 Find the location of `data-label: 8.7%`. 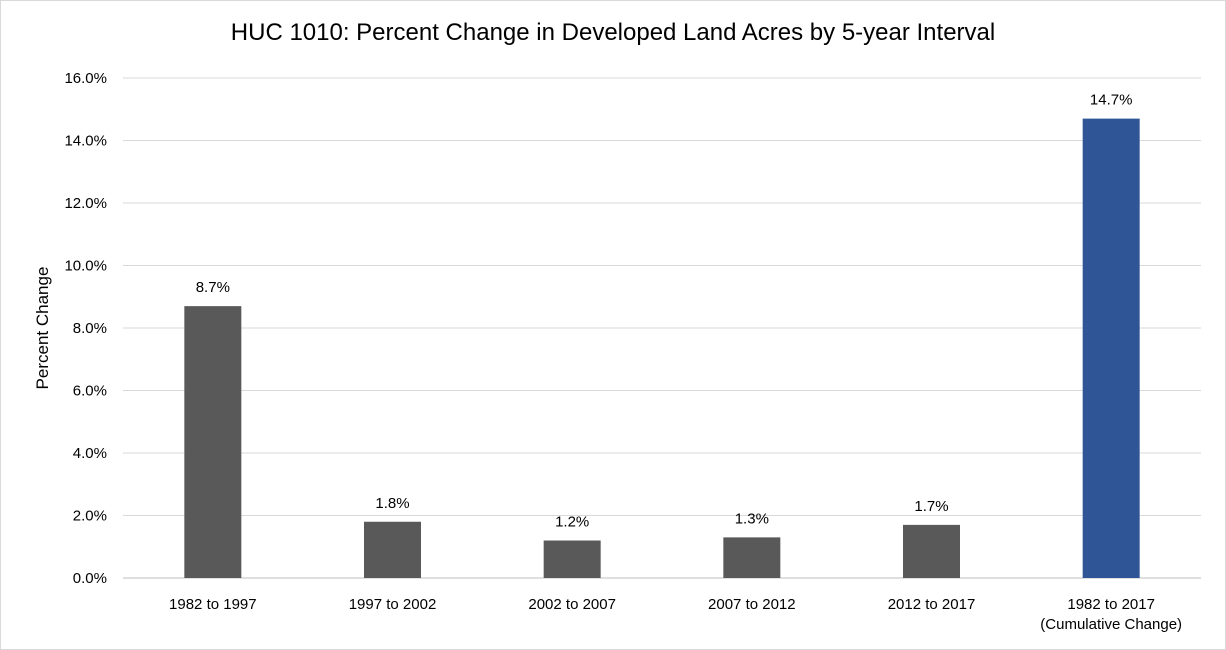

data-label: 8.7% is located at coordinates (213, 287).